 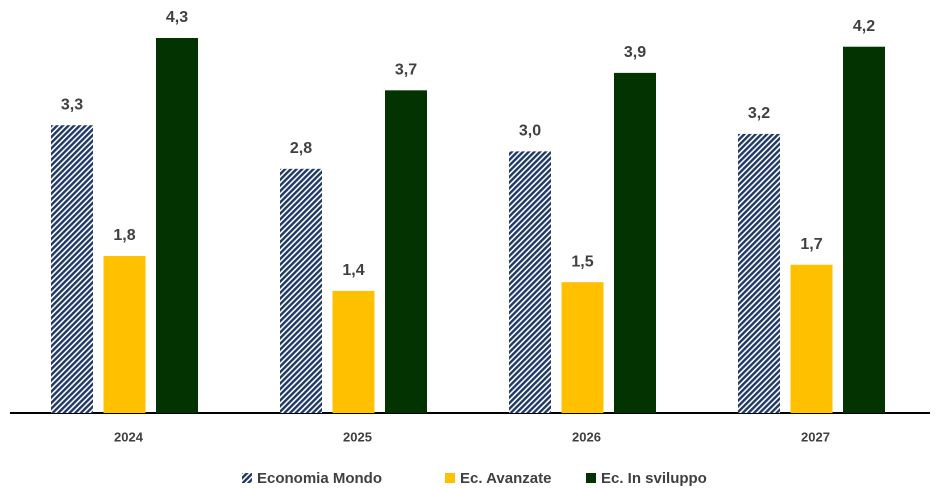 I want to click on value-label: 1,8, so click(x=124, y=235).